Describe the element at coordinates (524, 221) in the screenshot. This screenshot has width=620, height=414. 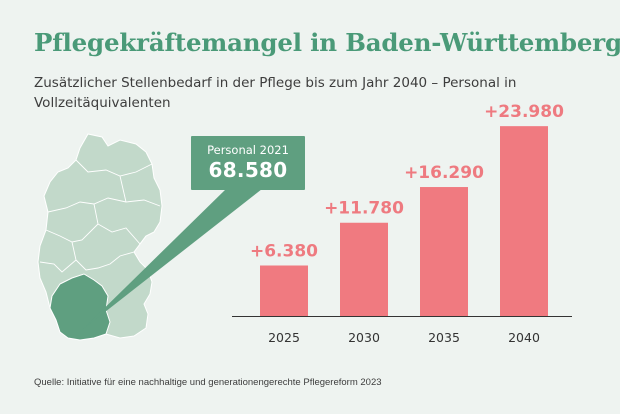
I see `bar-2040` at that location.